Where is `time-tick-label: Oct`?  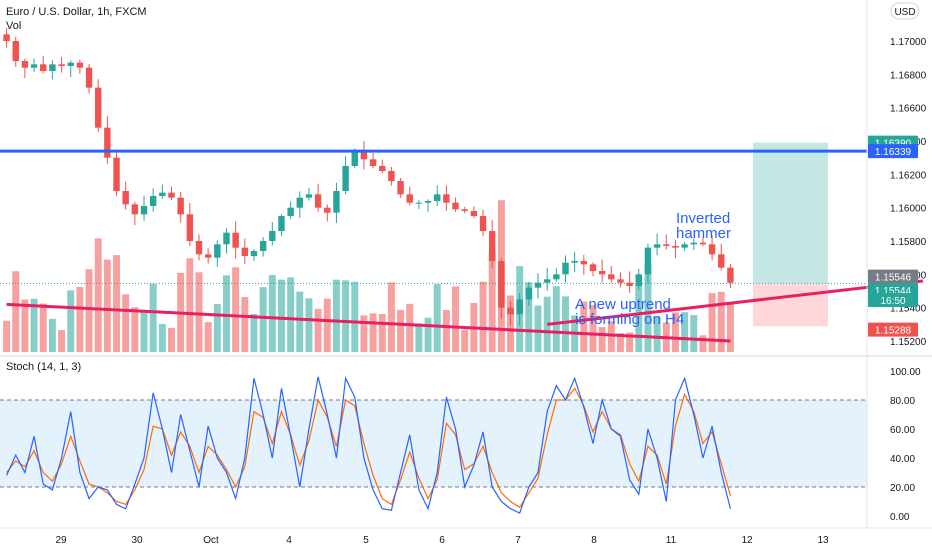
time-tick-label: Oct is located at coordinates (211, 540).